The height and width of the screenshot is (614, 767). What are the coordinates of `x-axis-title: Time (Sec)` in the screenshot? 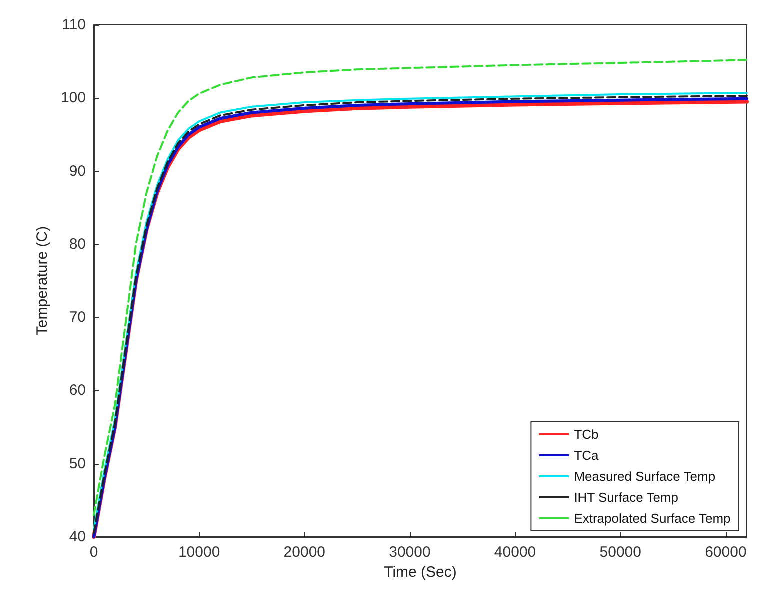 It's located at (420, 572).